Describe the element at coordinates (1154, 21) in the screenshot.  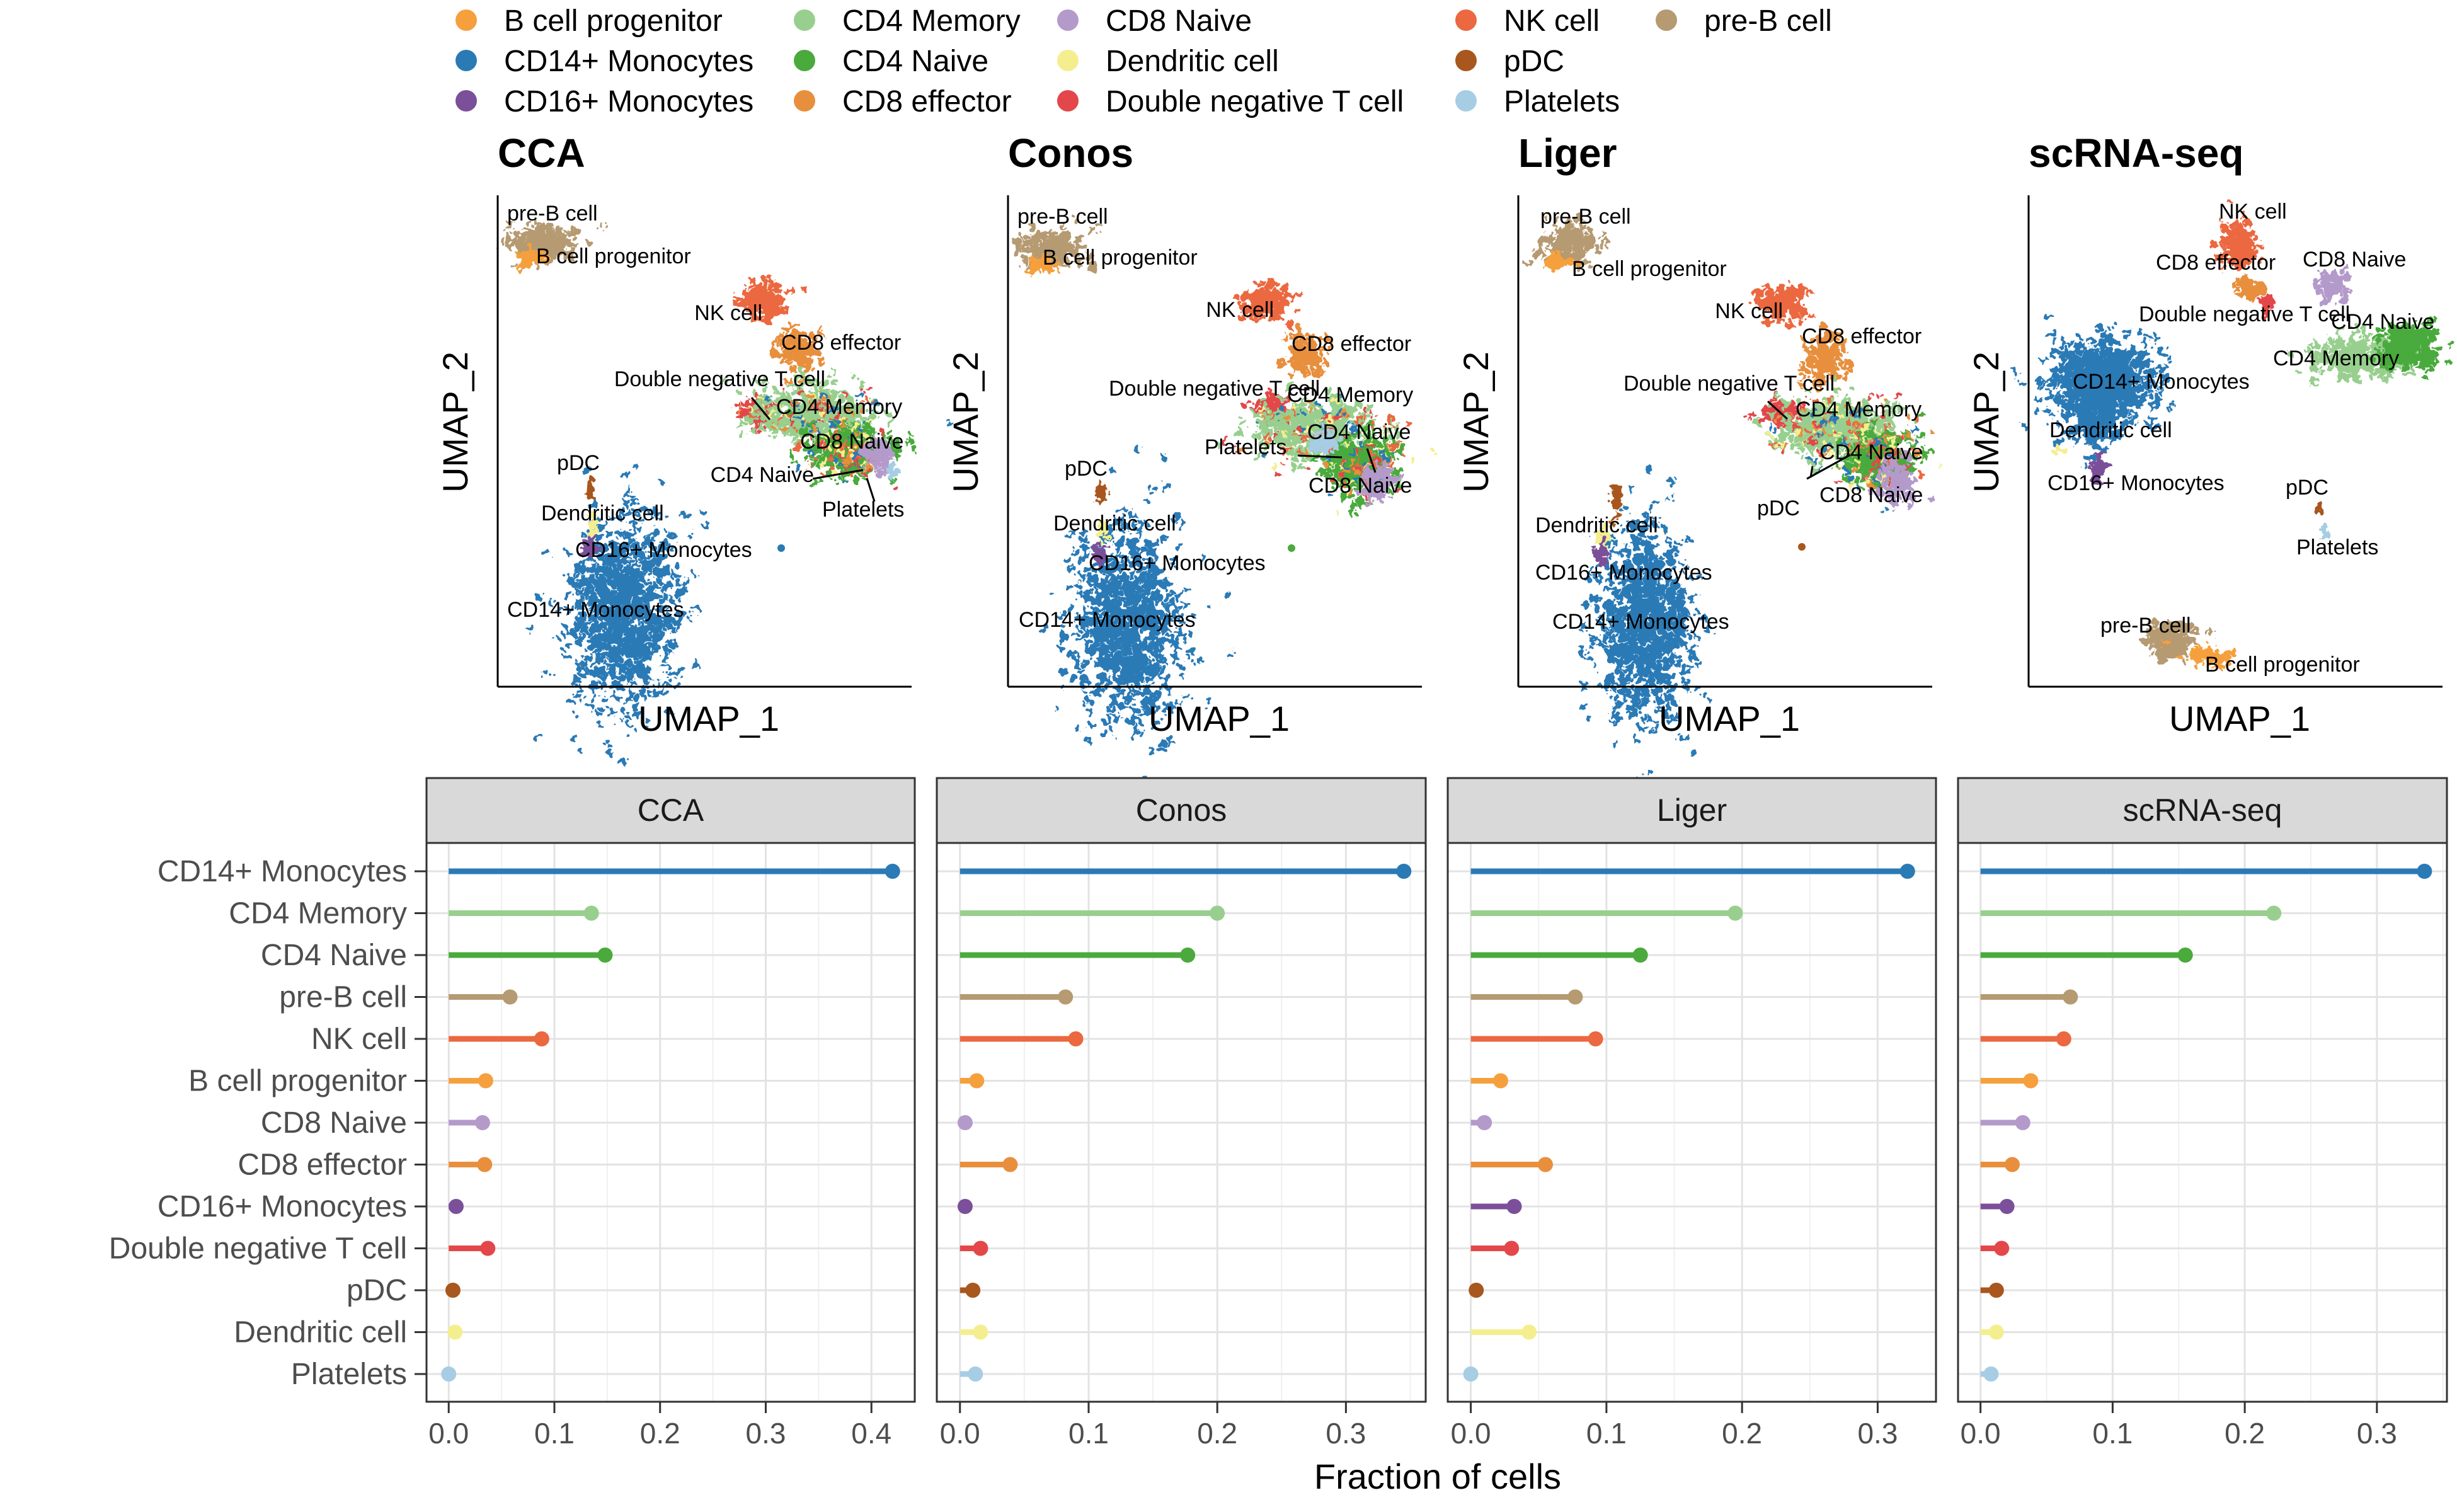
I see `legend-item-cd8-naive: CD8 Naive` at that location.